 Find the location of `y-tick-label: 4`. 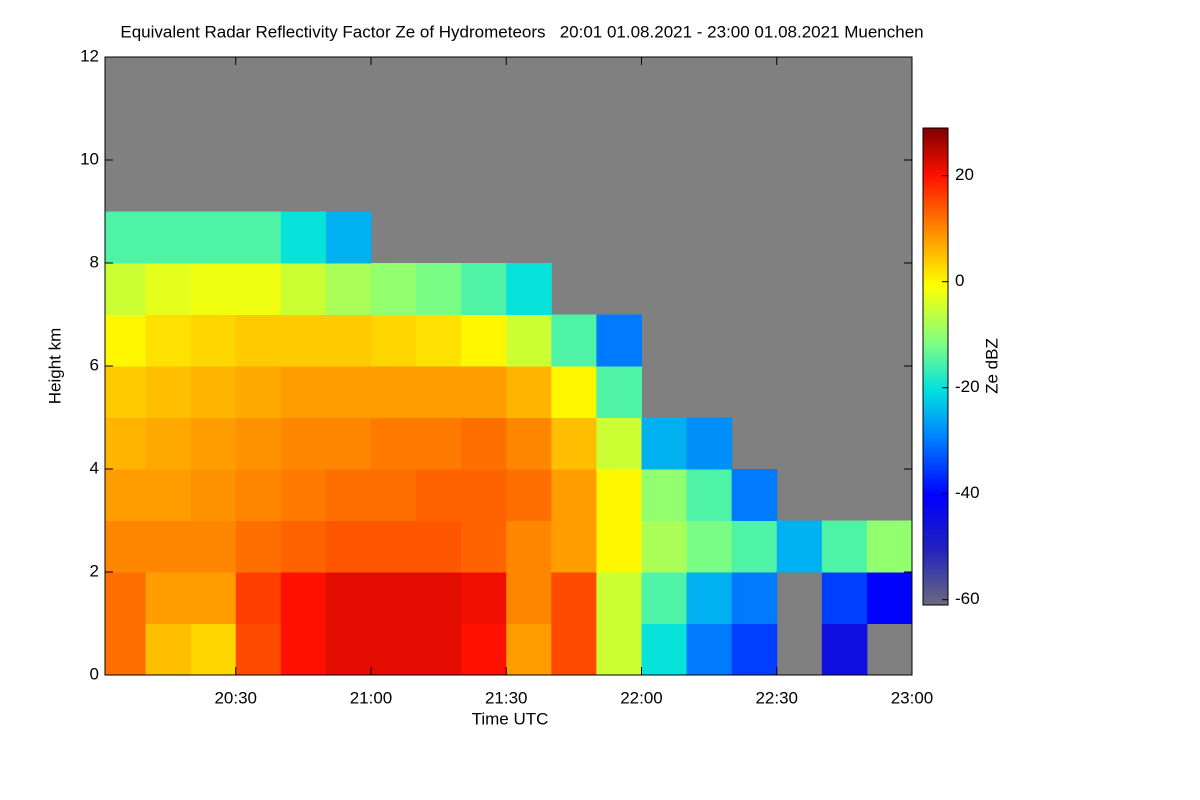

y-tick-label: 4 is located at coordinates (94, 467).